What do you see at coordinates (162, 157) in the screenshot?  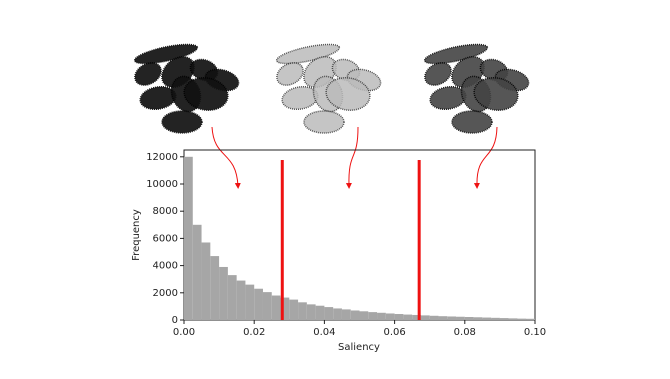 I see `y-tick-label: 12000` at bounding box center [162, 157].